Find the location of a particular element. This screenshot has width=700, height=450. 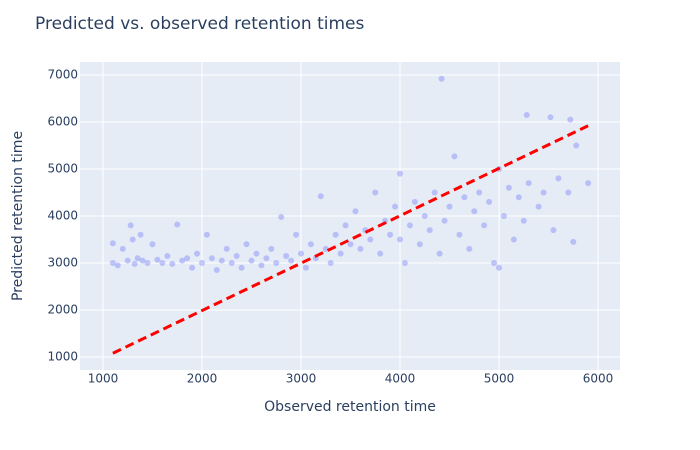

x-tick-label: 4000 is located at coordinates (400, 379).